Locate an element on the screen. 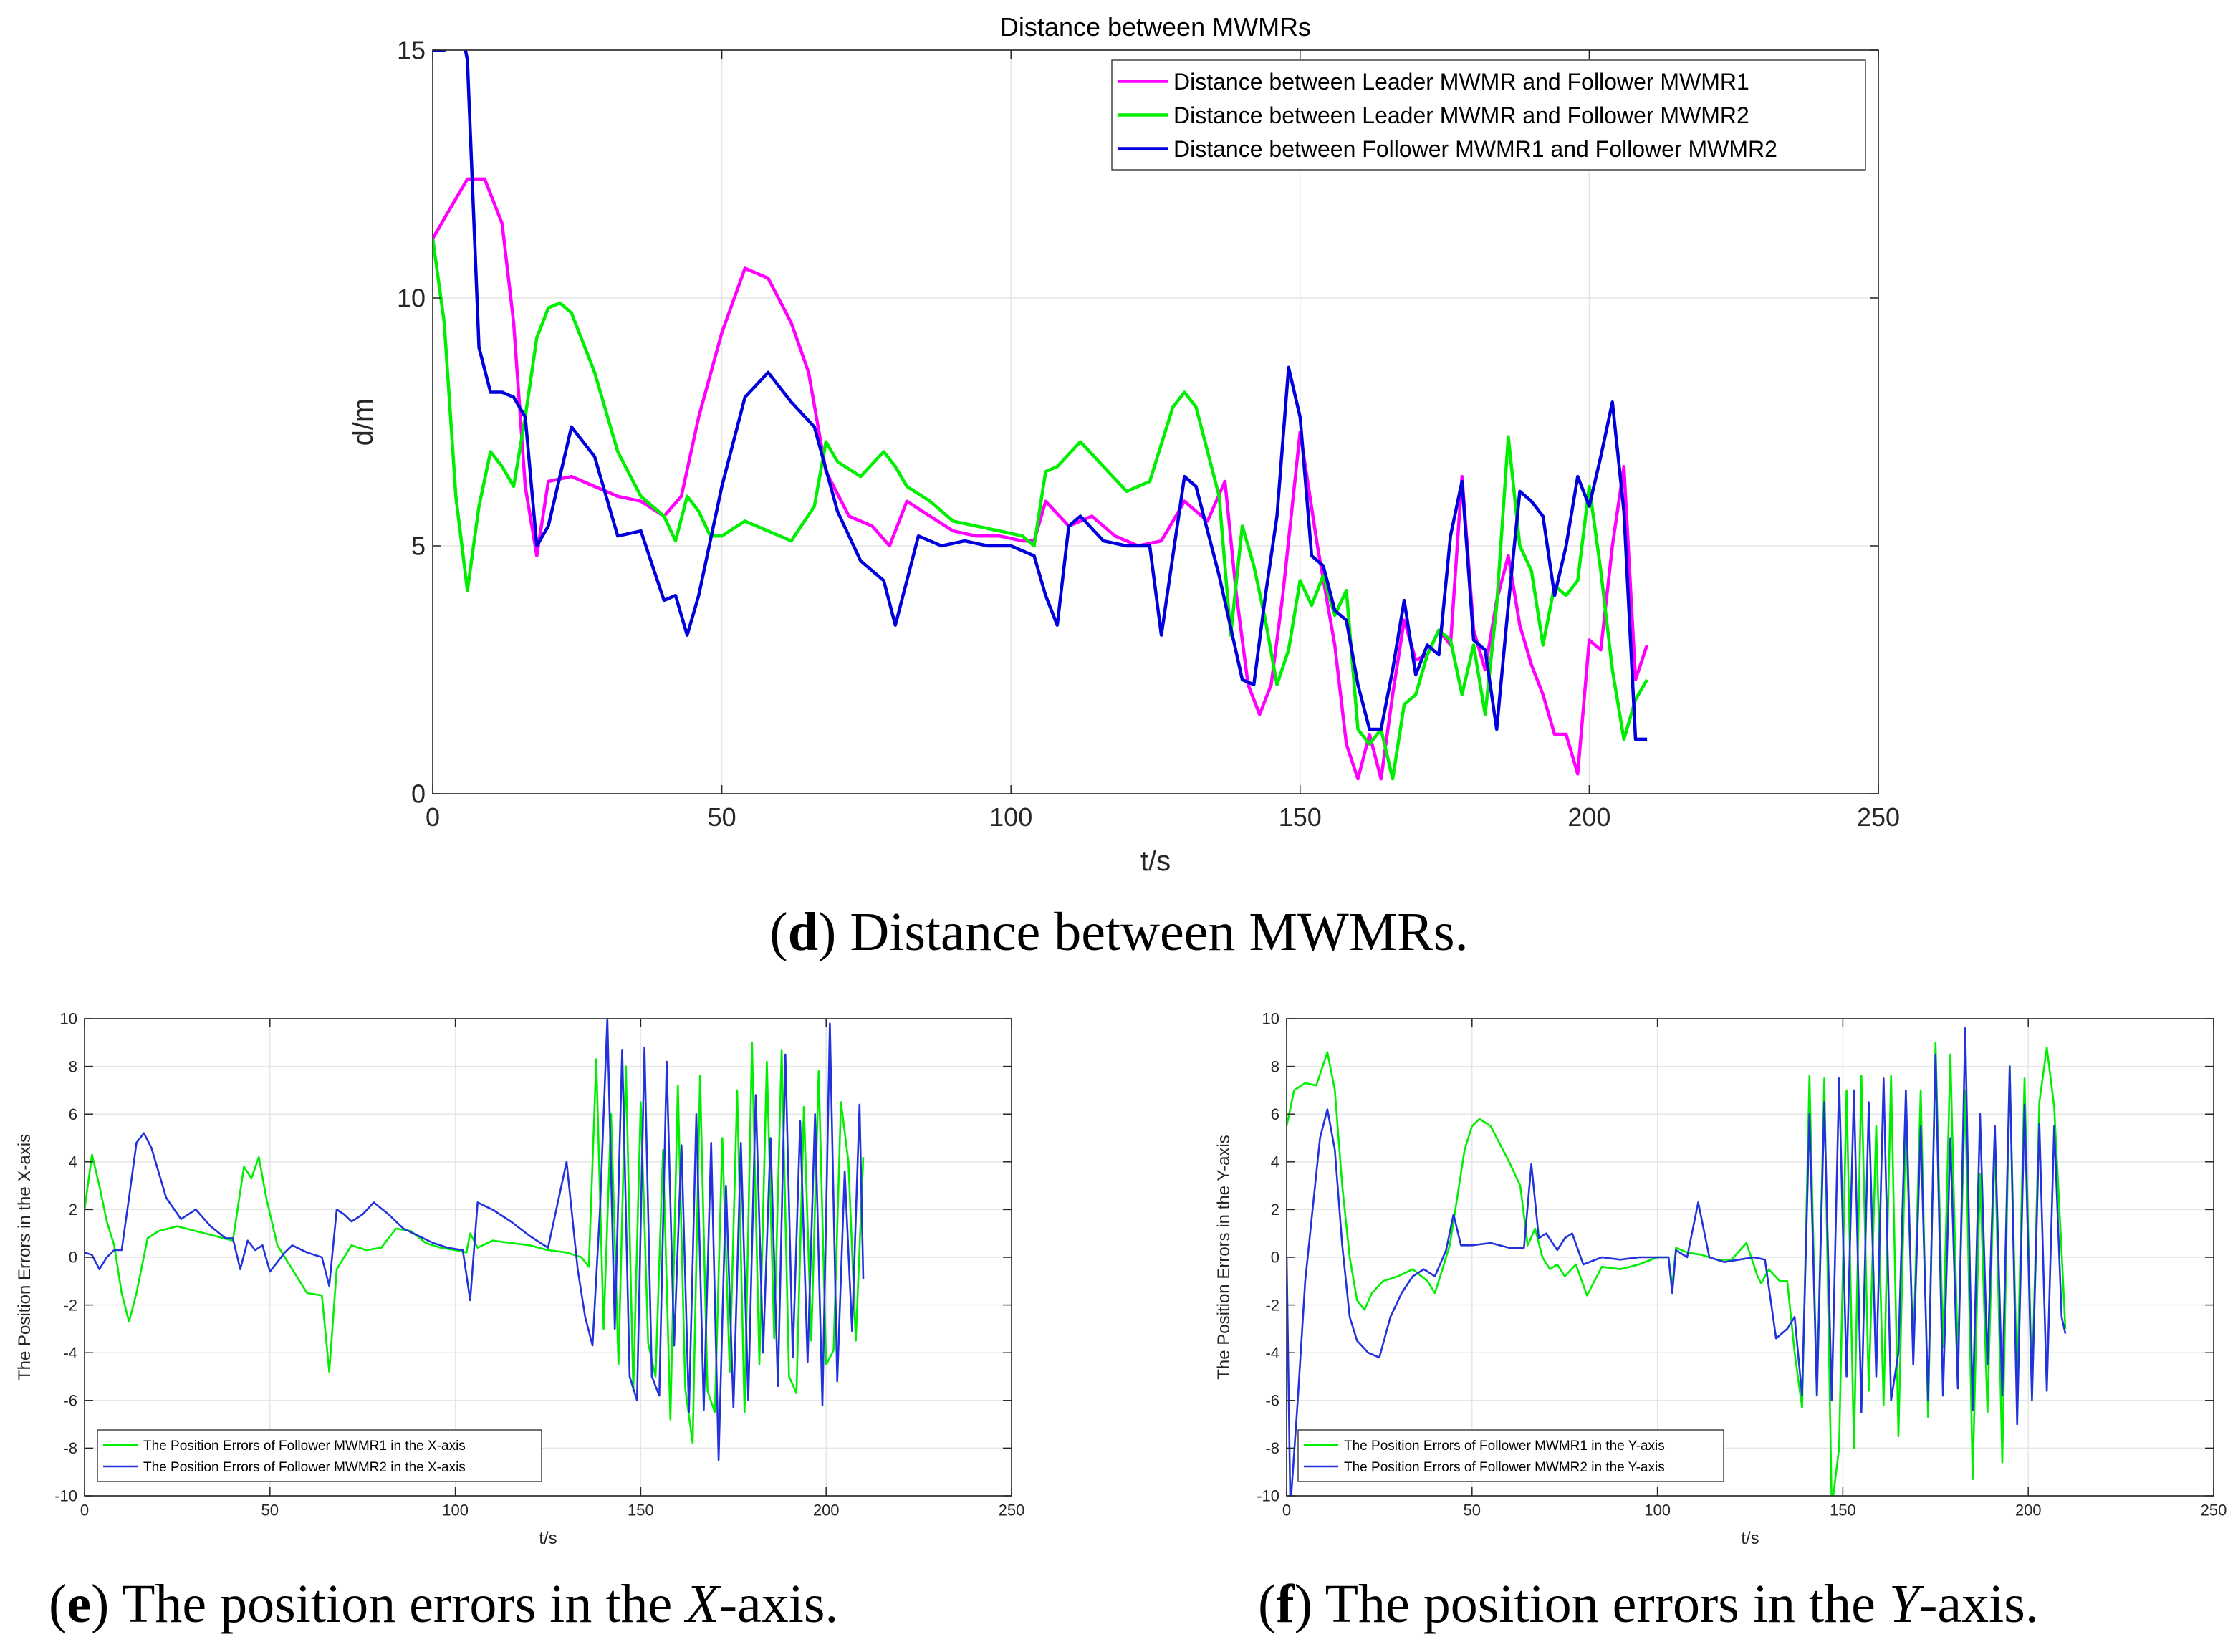  caption-d-text: Distance between MWMRs. is located at coordinates (1159, 932).